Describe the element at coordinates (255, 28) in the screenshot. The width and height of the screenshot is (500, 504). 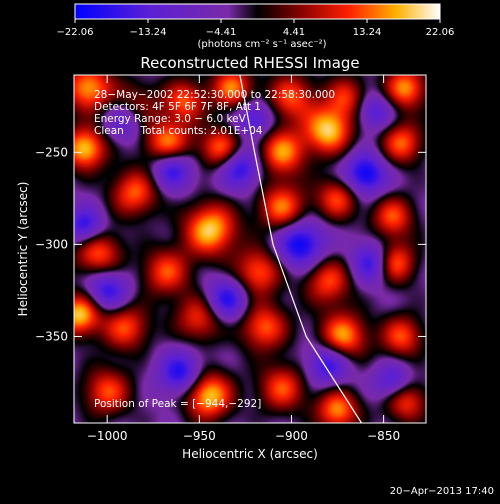
I see `colorbar-ticks: −22.06 −13.24 −4.41 4.41 13.24 22.06` at that location.